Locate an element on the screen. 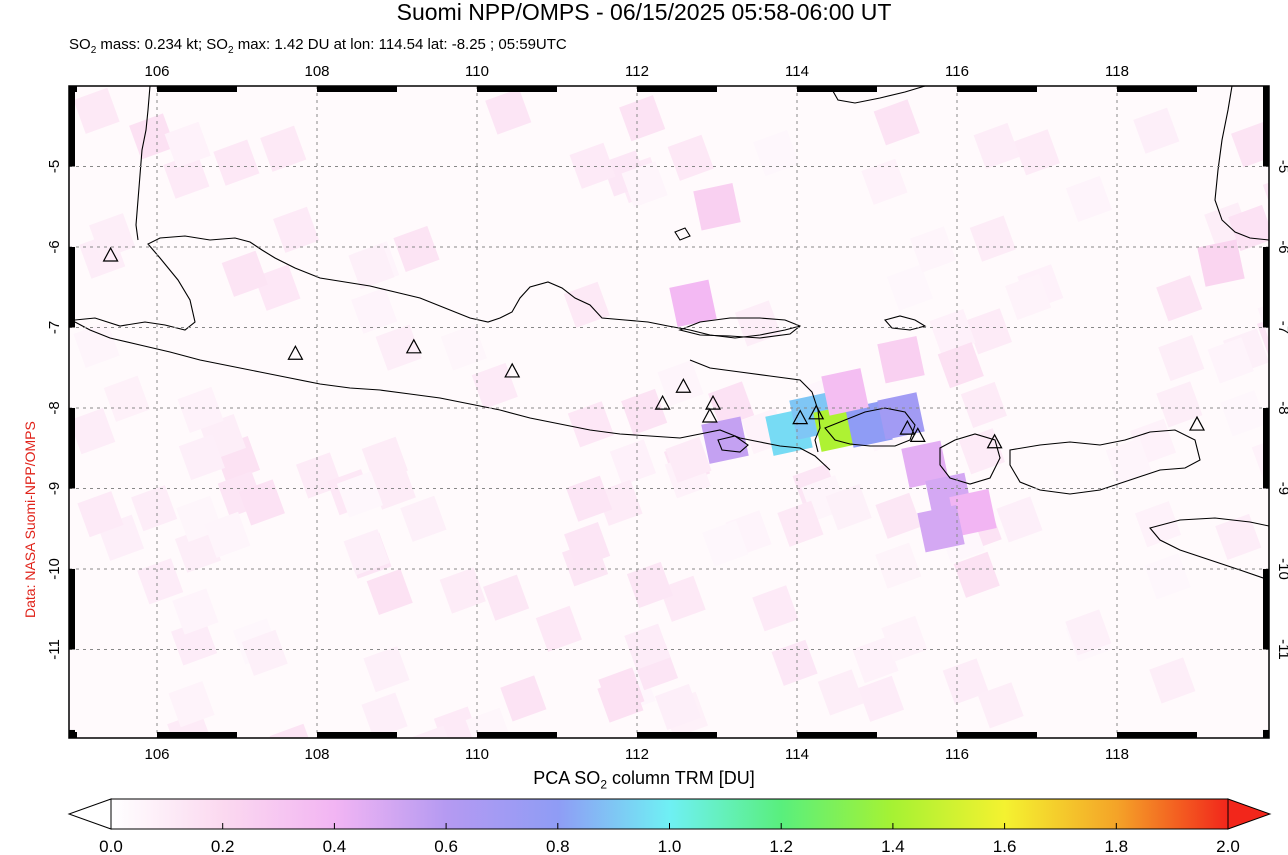 This screenshot has height=855, width=1288. subtitle-sub: 2 is located at coordinates (93, 50).